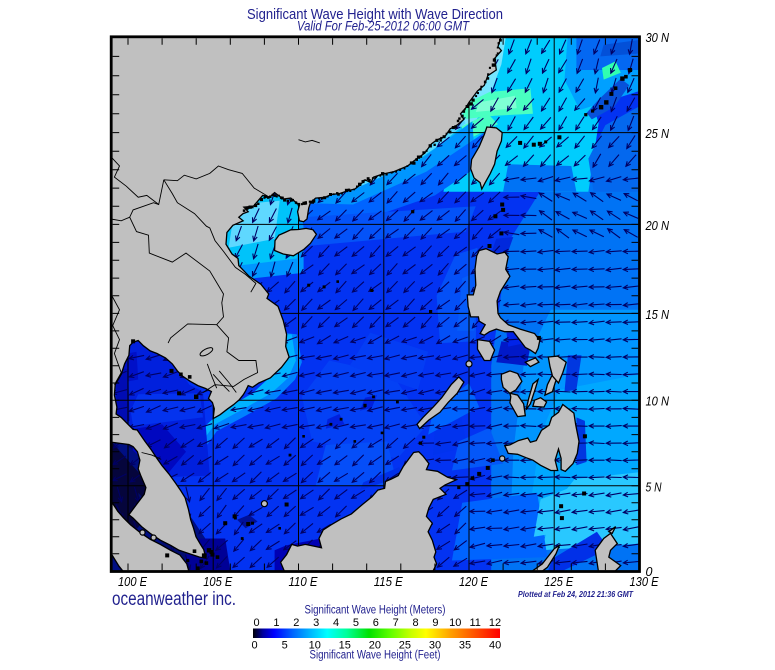 This screenshot has height=670, width=775. Describe the element at coordinates (376, 623) in the screenshot. I see `svg-text: 6` at that location.